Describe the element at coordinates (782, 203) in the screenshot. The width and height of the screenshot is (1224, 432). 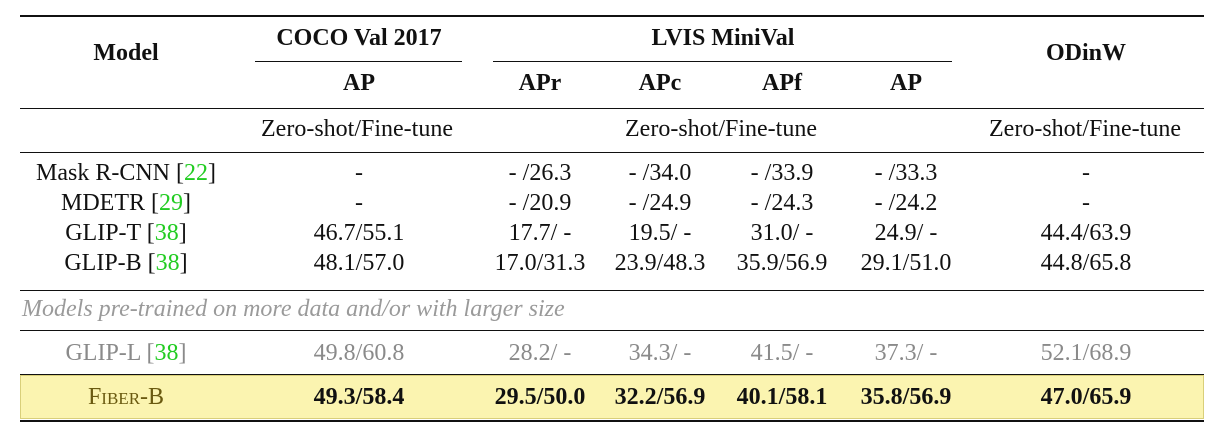
I see `cell-apf: - /24.3` at that location.